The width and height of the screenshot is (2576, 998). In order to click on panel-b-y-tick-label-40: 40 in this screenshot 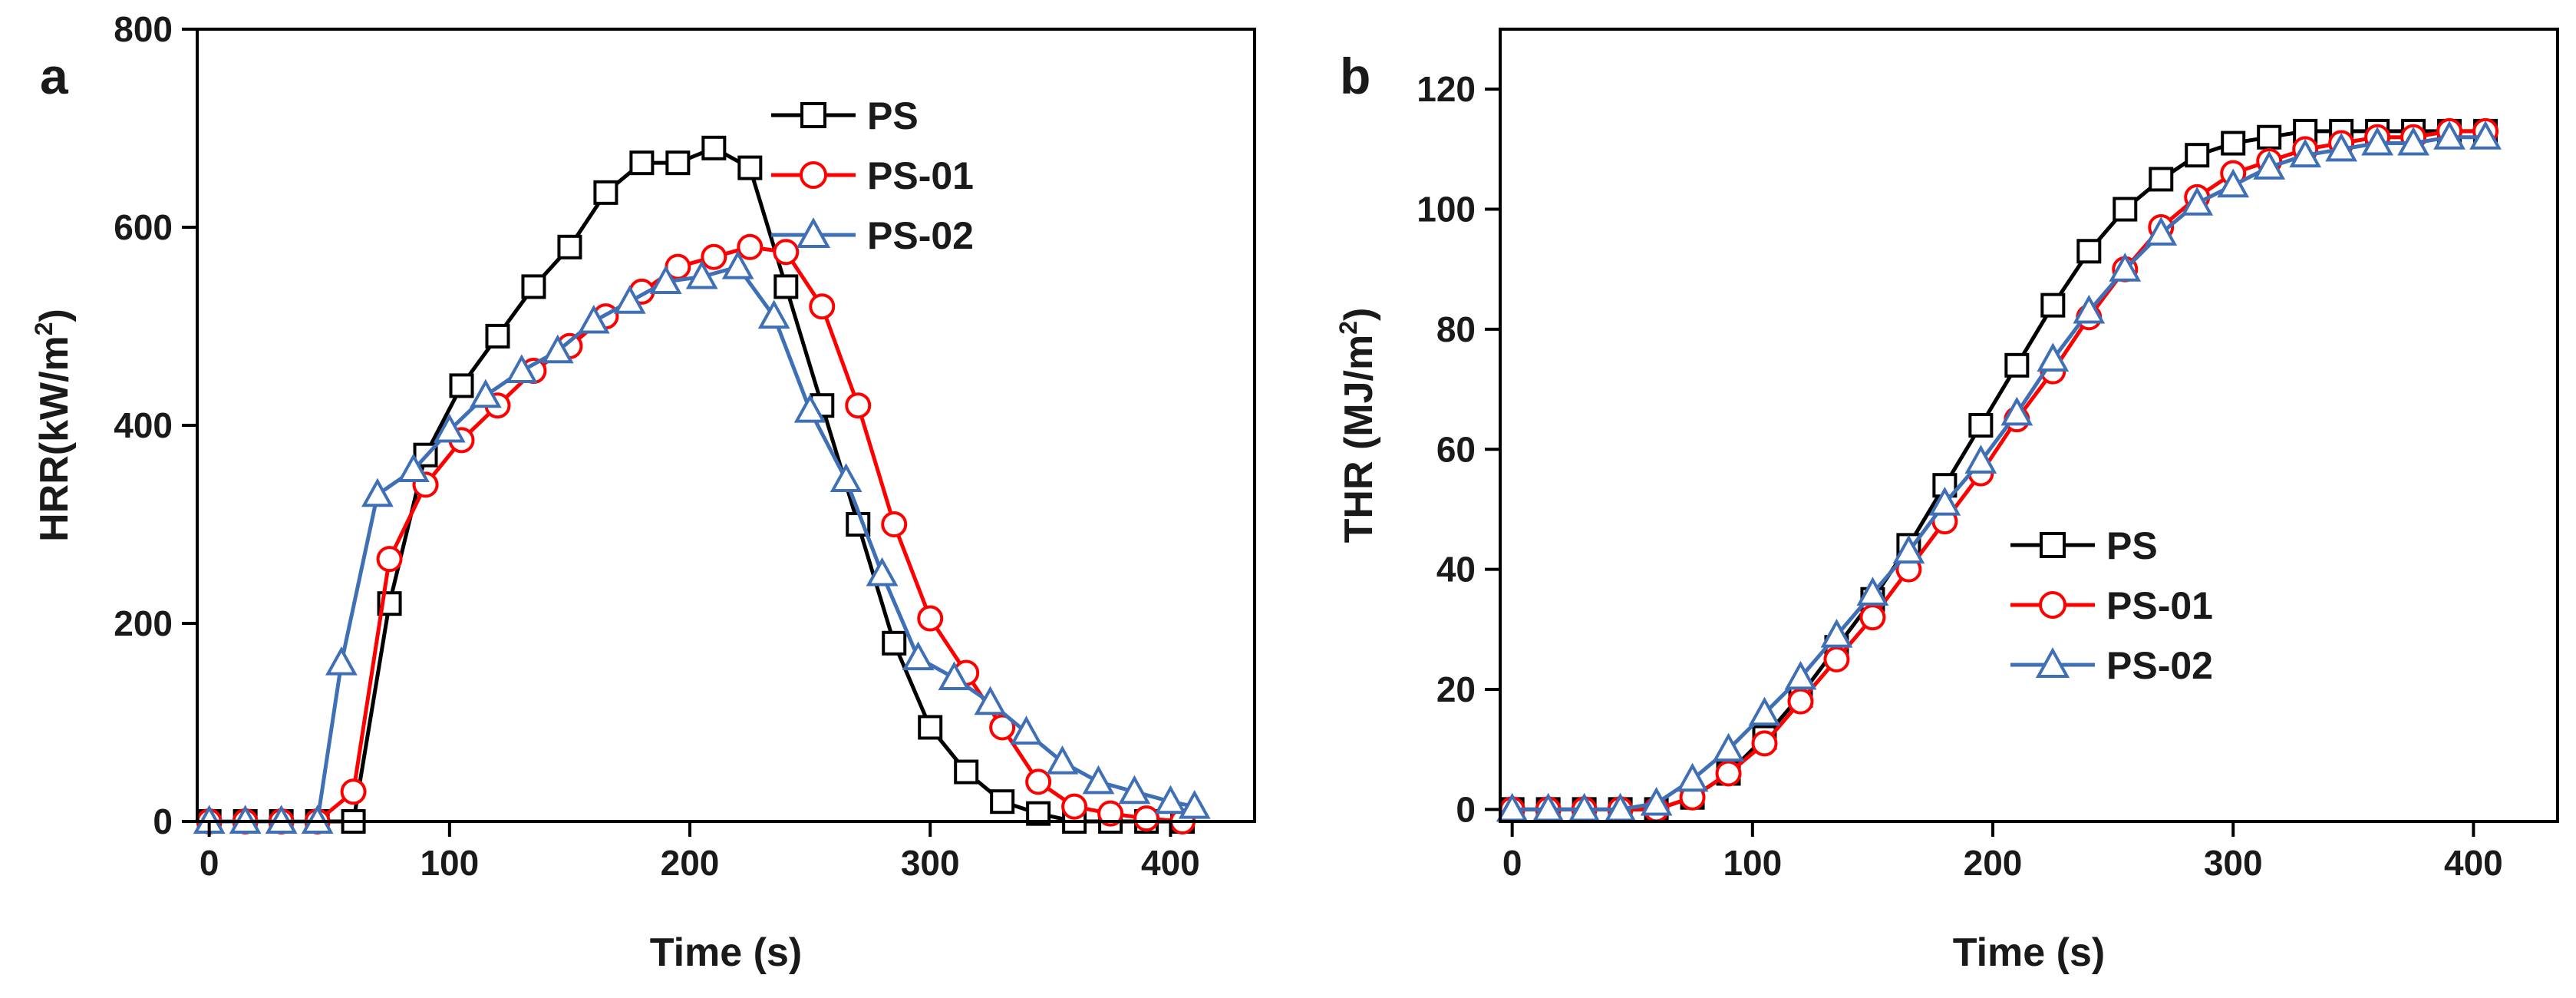, I will do `click(1456, 570)`.